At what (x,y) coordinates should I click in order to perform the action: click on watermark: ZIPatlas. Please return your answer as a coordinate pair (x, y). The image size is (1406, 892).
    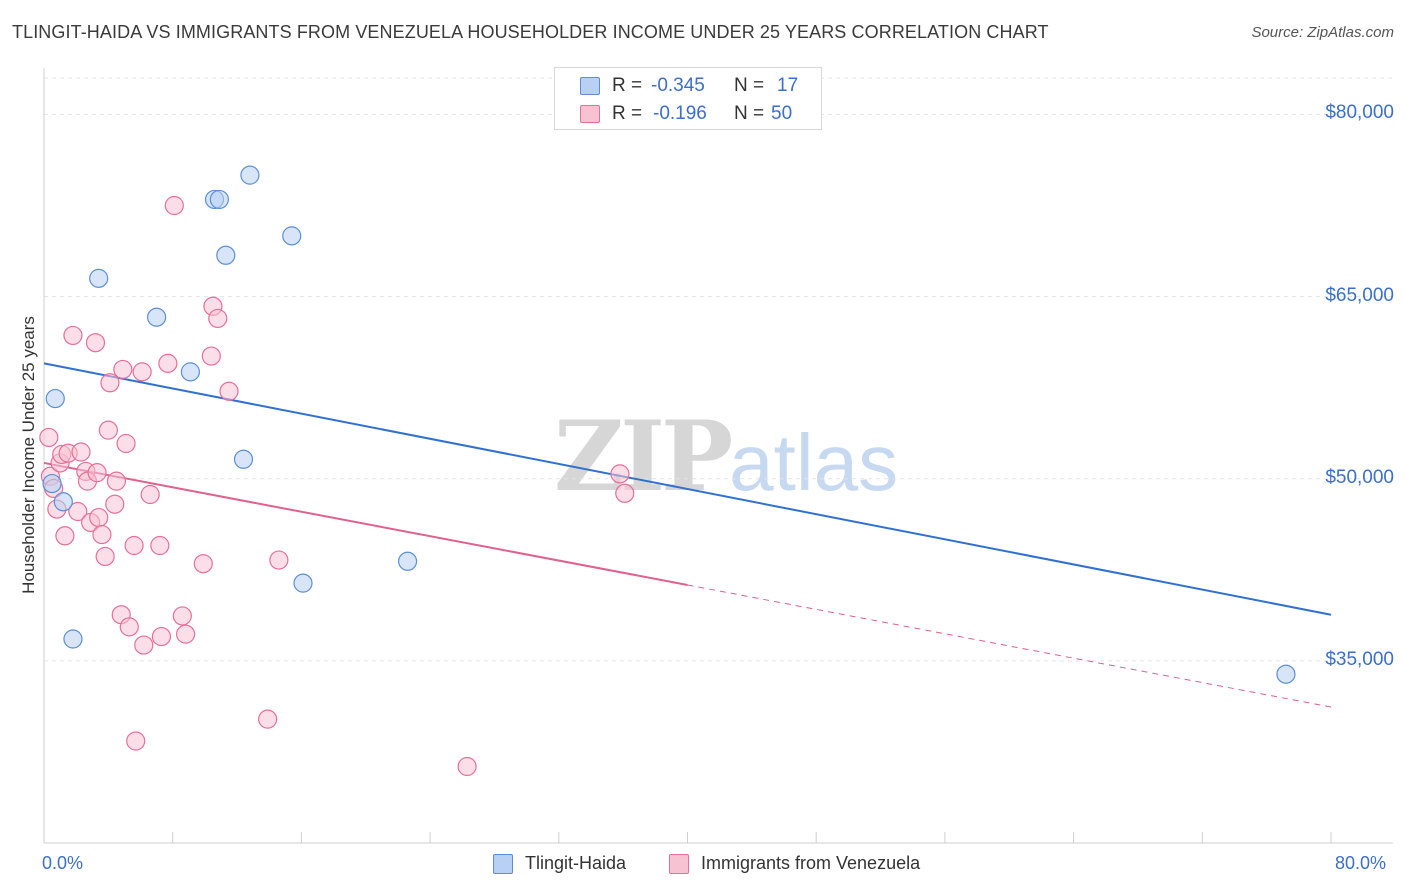
    Looking at the image, I should click on (726, 456).